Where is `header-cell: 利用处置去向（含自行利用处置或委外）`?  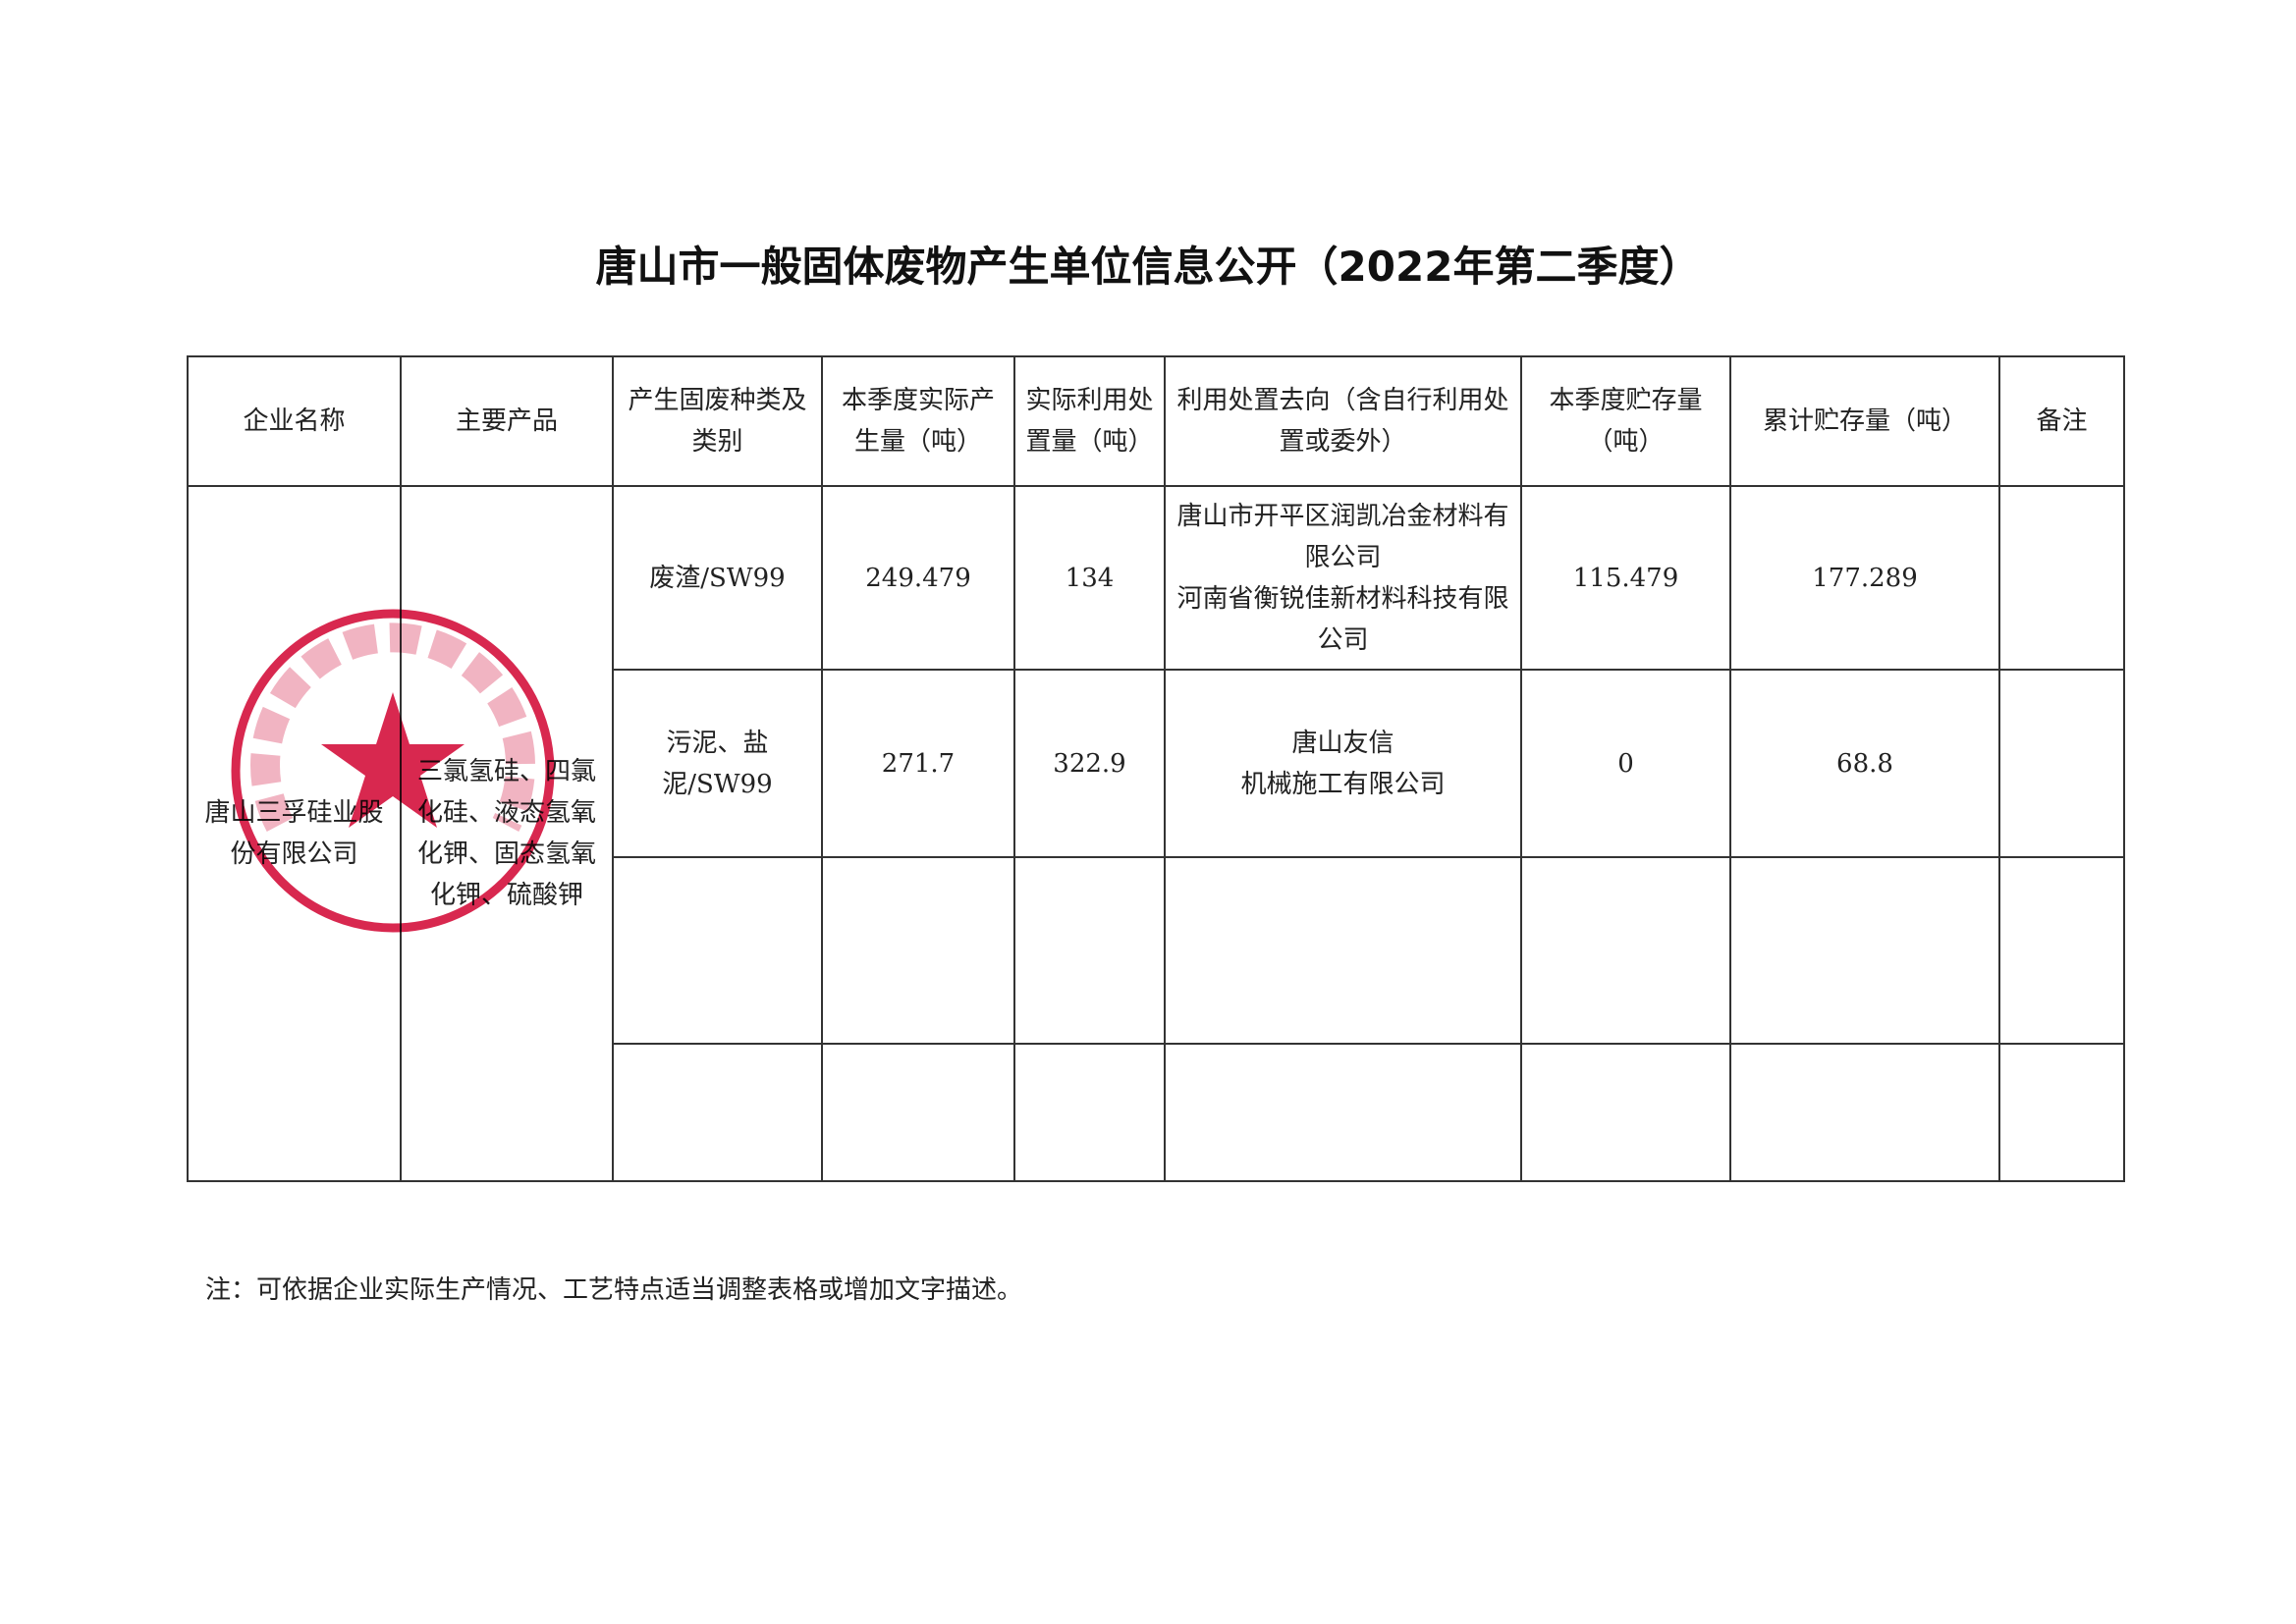
header-cell: 利用处置去向（含自行利用处置或委外） is located at coordinates (1343, 421).